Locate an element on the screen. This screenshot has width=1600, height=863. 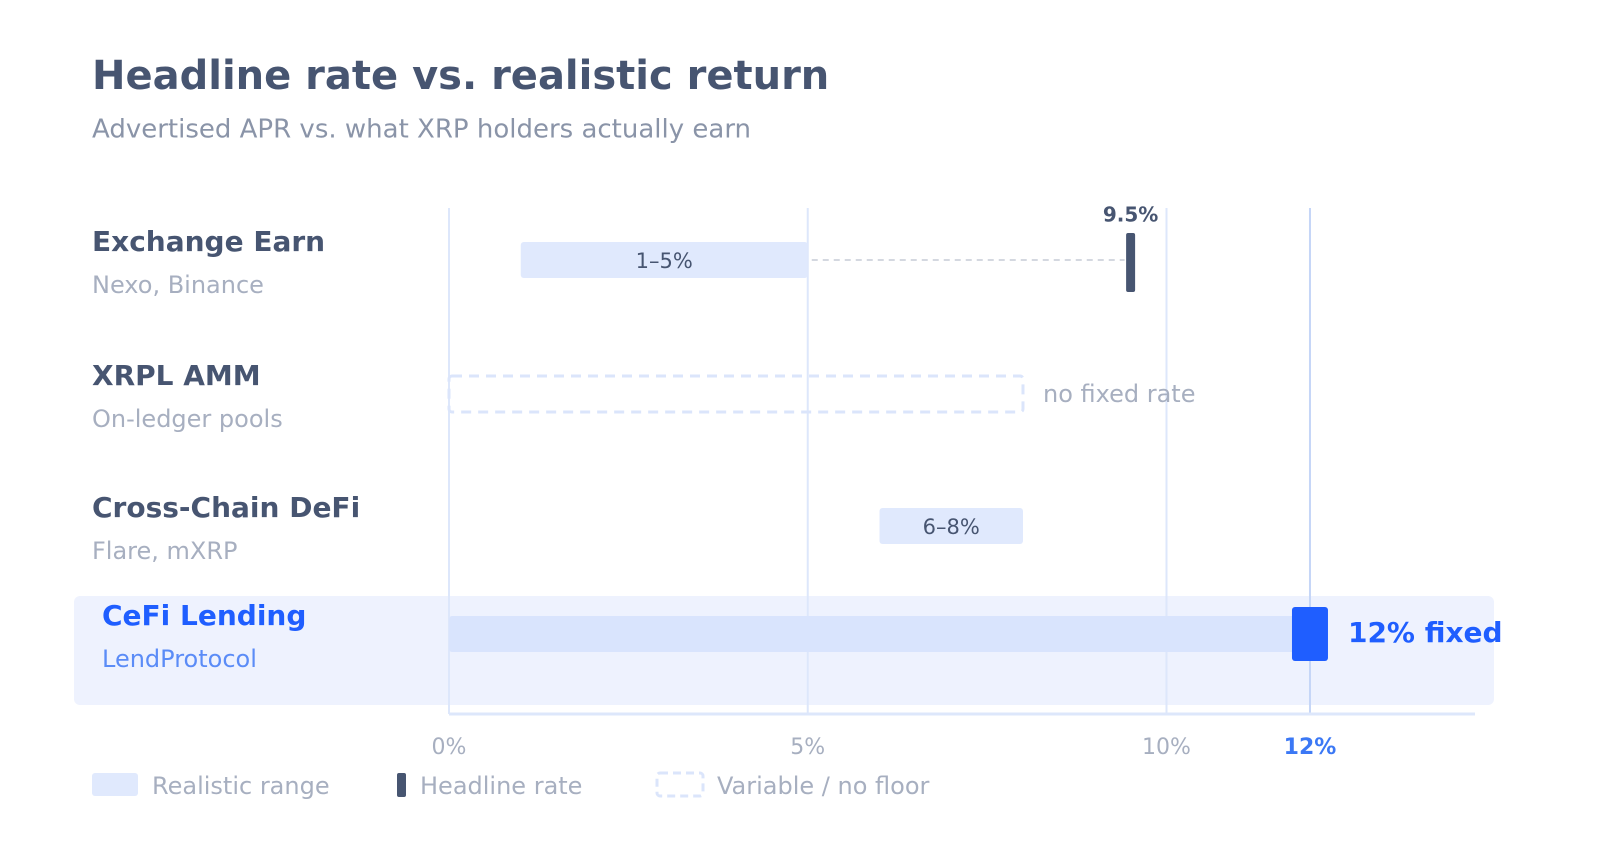
legend-label: Variable / no floor is located at coordinates (823, 786).